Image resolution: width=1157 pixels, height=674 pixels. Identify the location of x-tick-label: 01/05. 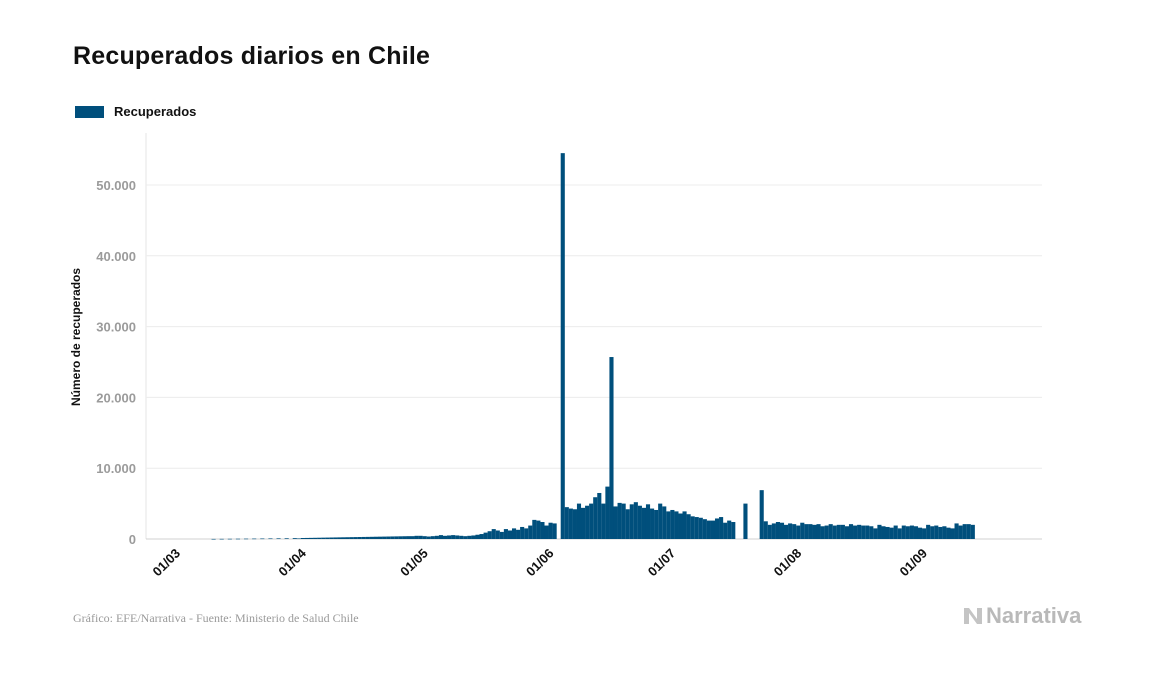
(414, 563).